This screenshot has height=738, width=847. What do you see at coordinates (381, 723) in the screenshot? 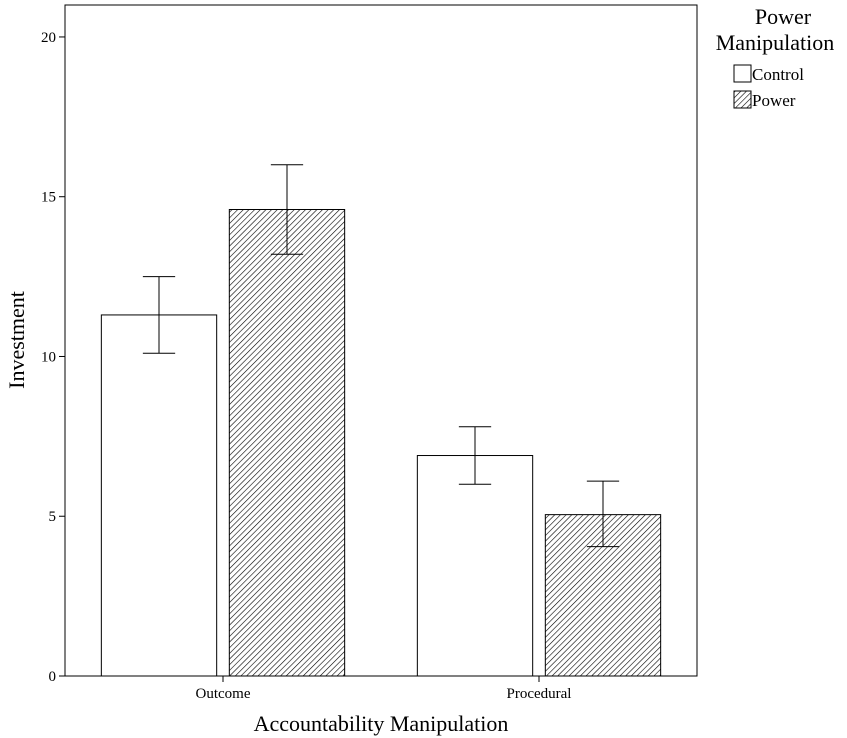
I see `x-axis-label: Accountability Manipulation` at bounding box center [381, 723].